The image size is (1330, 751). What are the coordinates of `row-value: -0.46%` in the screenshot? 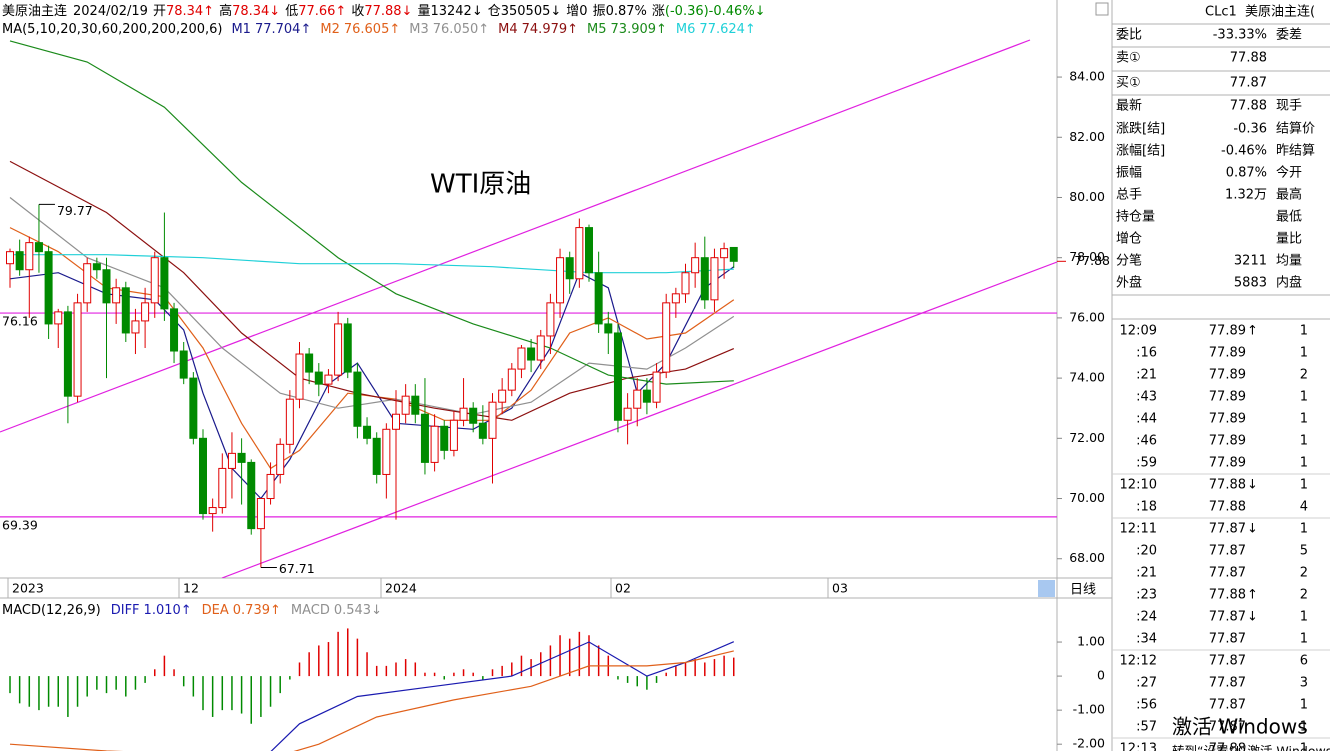 It's located at (1244, 151).